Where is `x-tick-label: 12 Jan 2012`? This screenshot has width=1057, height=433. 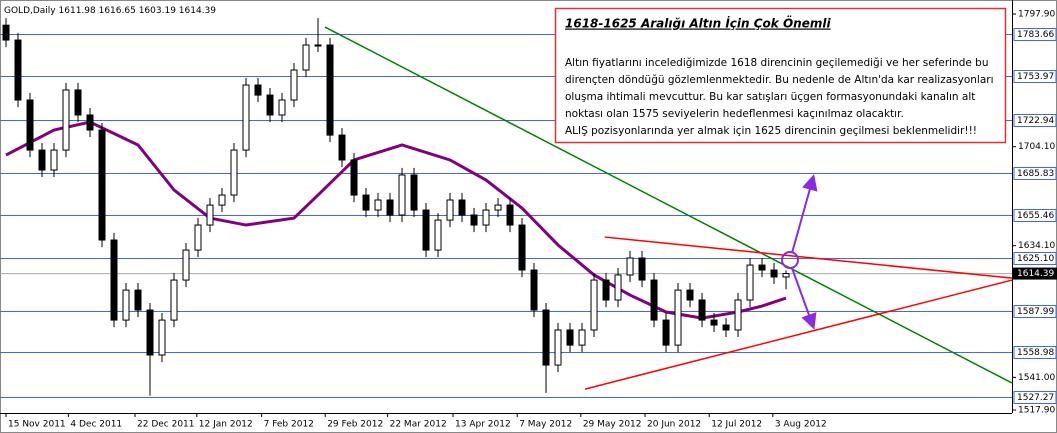
x-tick-label: 12 Jan 2012 is located at coordinates (226, 425).